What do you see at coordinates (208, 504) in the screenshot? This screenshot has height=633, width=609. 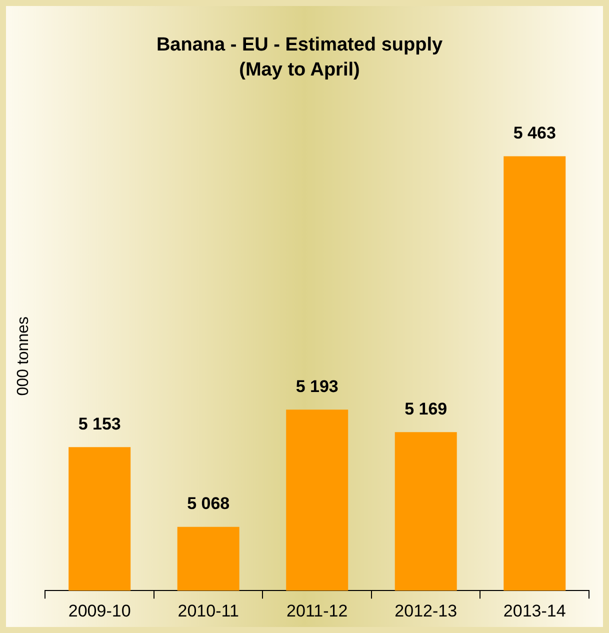 I see `data-label: 5 068` at bounding box center [208, 504].